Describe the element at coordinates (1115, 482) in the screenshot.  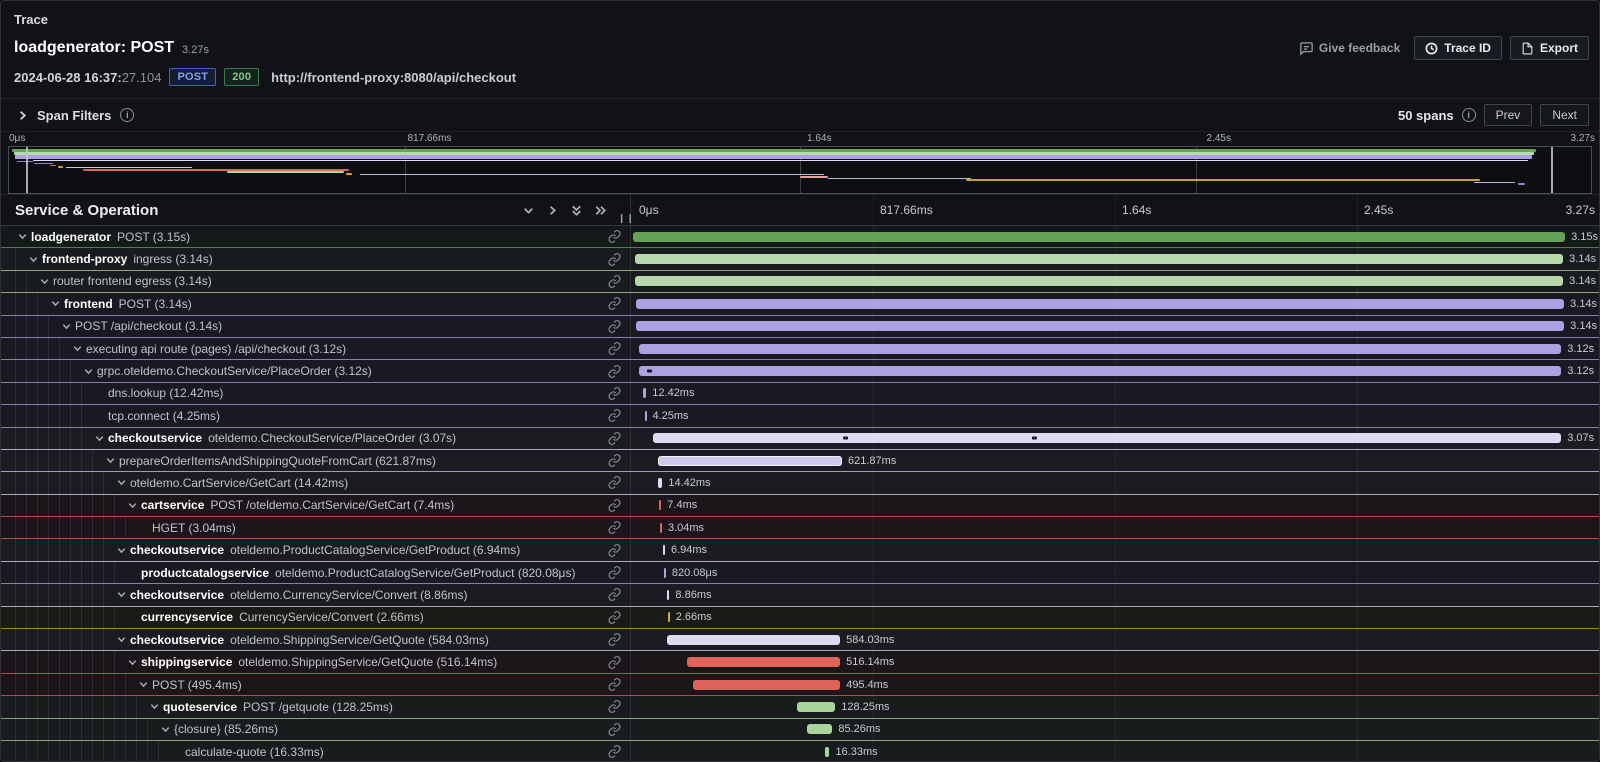
I see `span-bar-cell: 14.42ms` at that location.